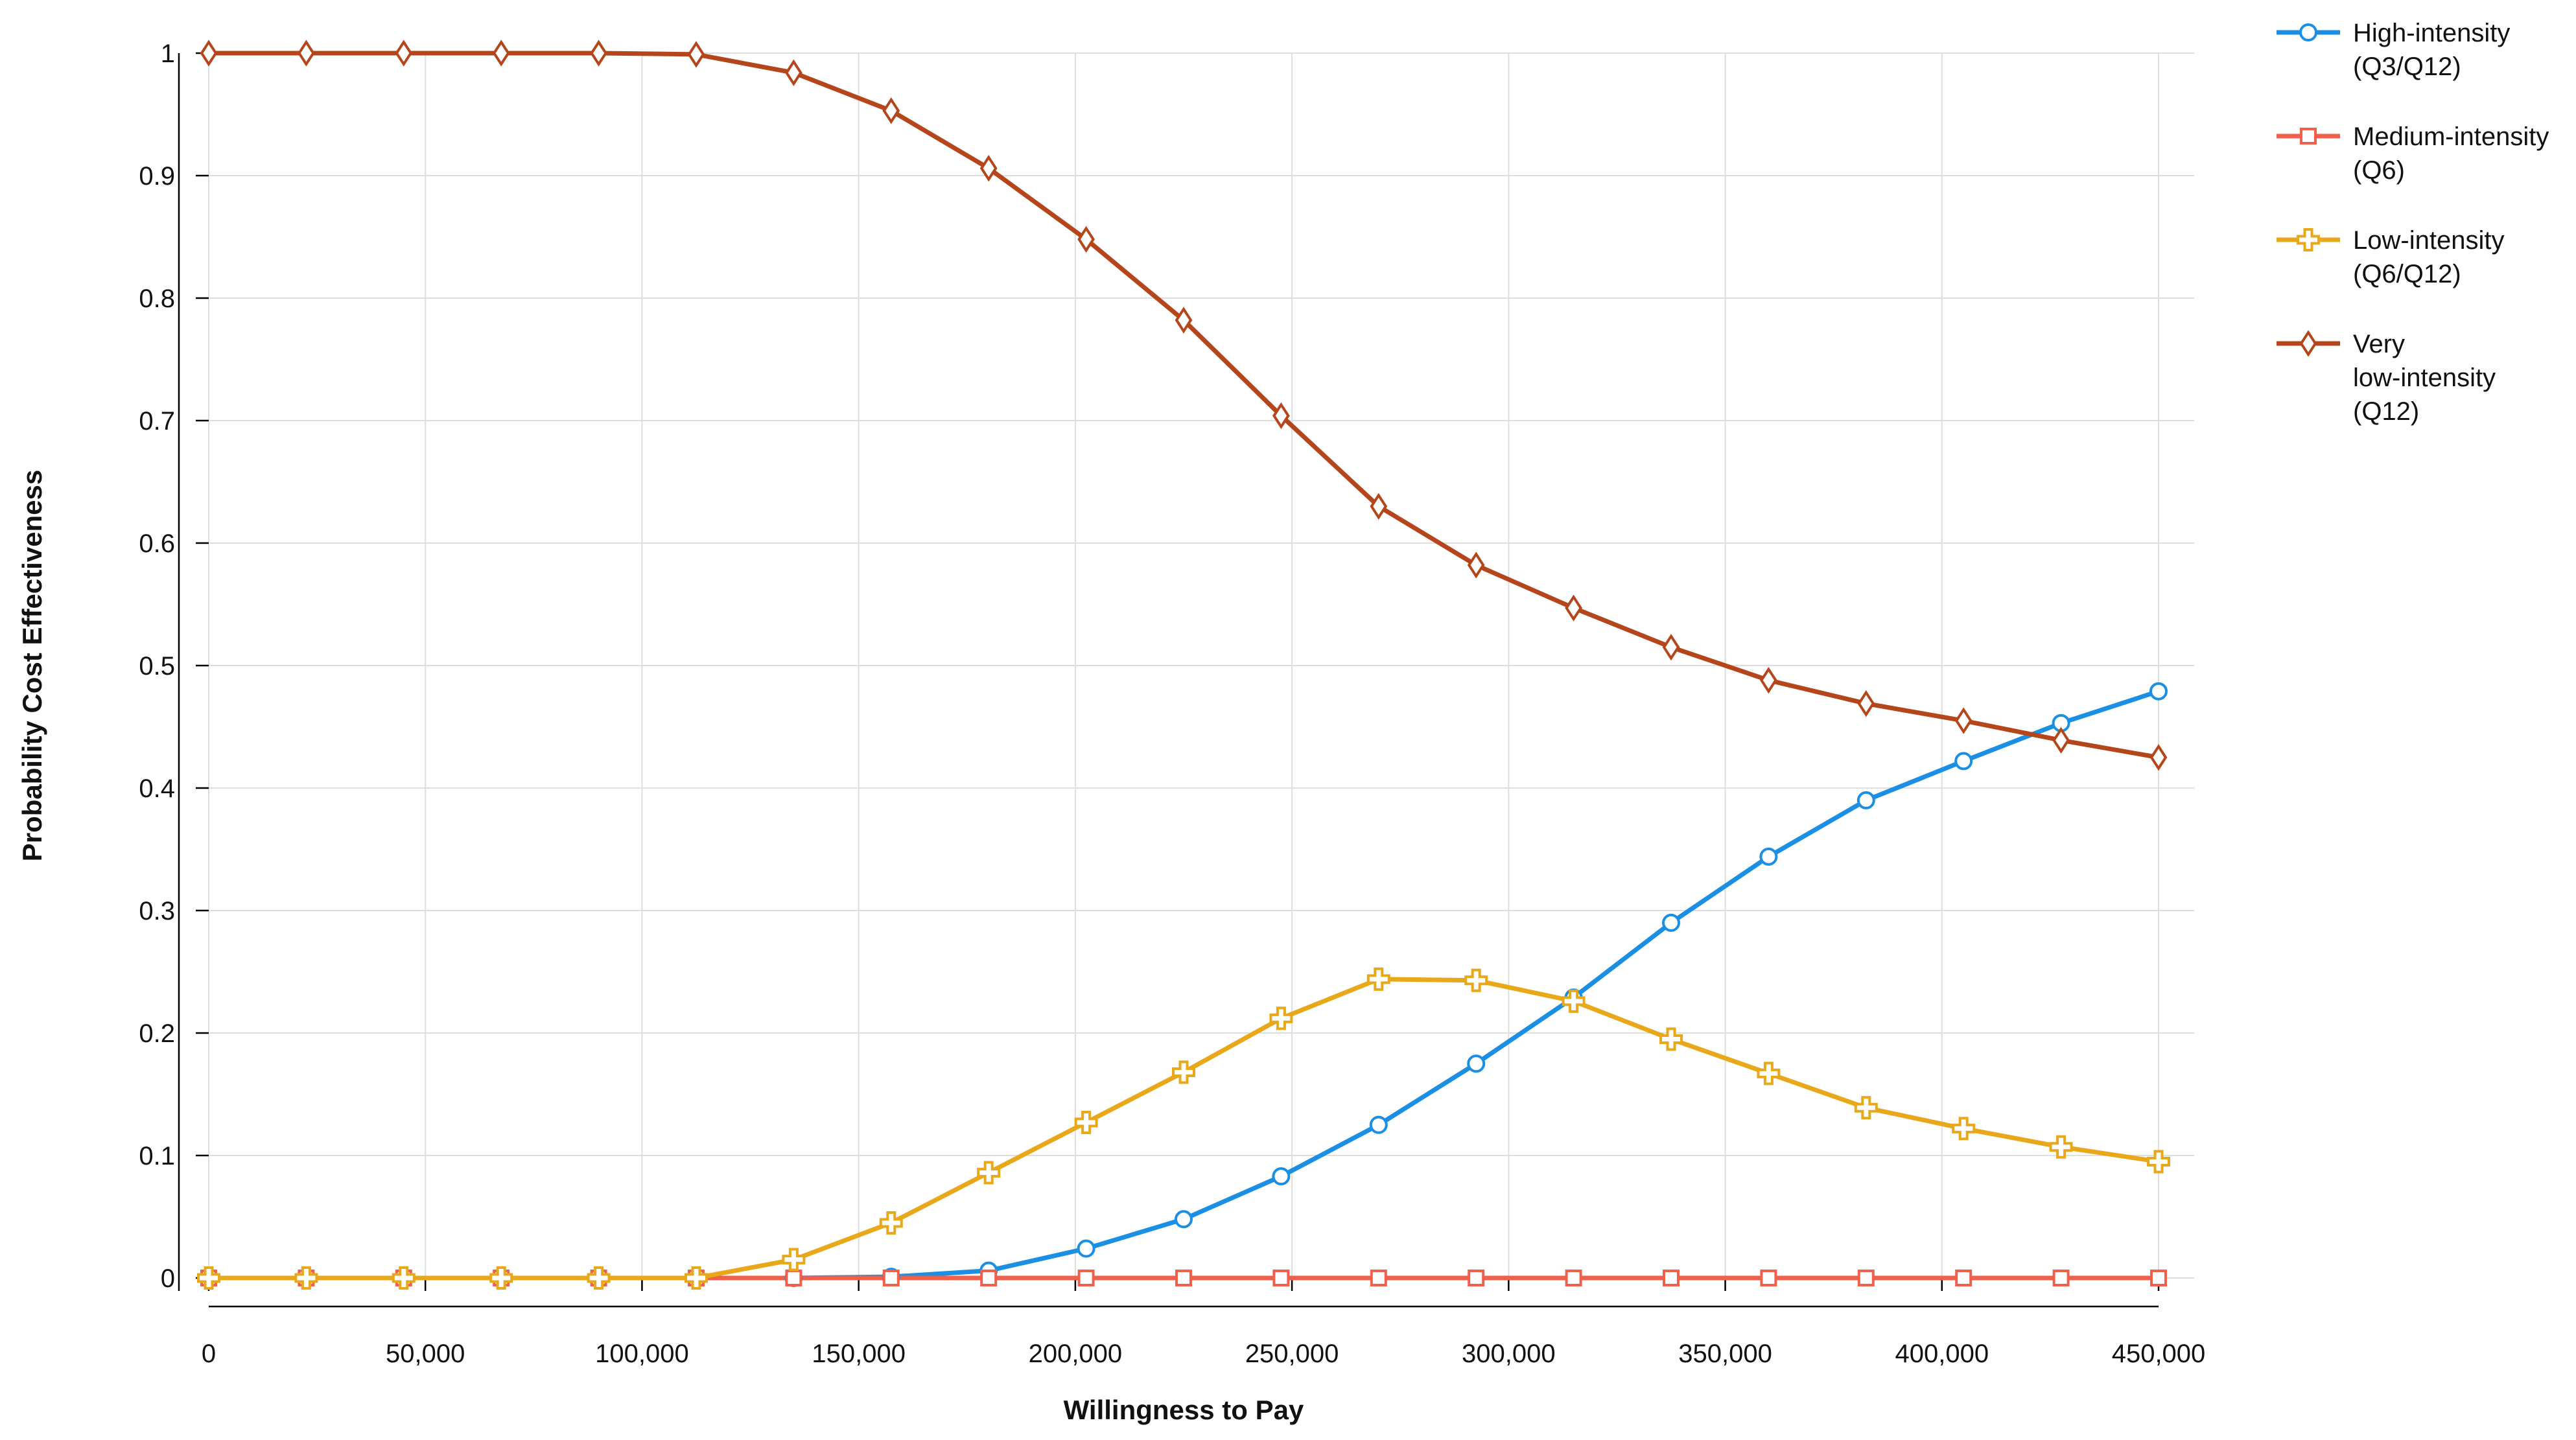 The image size is (2576, 1440). Describe the element at coordinates (859, 1354) in the screenshot. I see `x-tick-label: 150,000` at that location.